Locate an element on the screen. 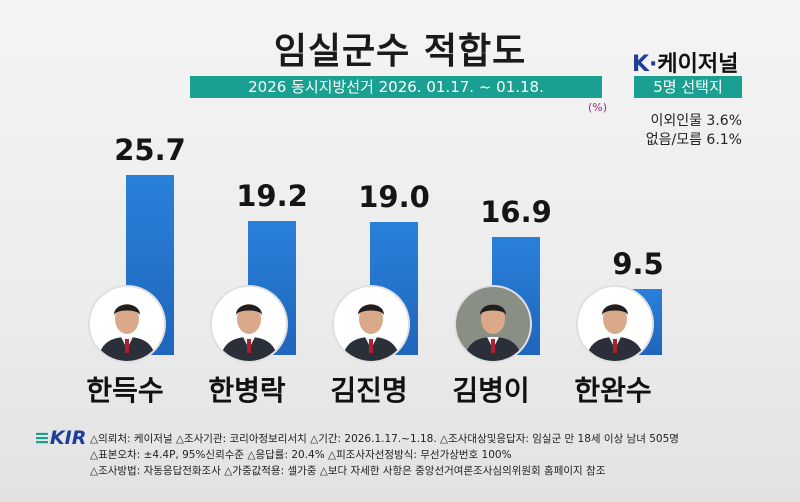 This screenshot has height=502, width=800. candidate-name-4: 김병이 is located at coordinates (491, 390).